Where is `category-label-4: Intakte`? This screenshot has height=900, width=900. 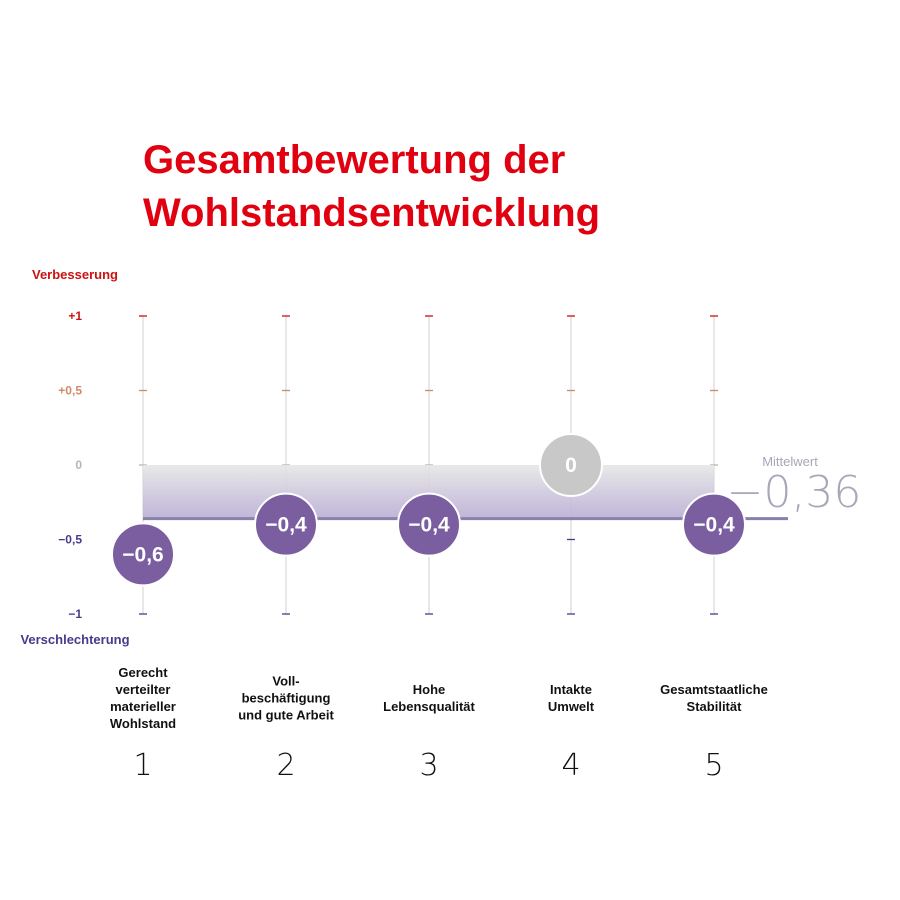
category-label-4: Intakte is located at coordinates (571, 689).